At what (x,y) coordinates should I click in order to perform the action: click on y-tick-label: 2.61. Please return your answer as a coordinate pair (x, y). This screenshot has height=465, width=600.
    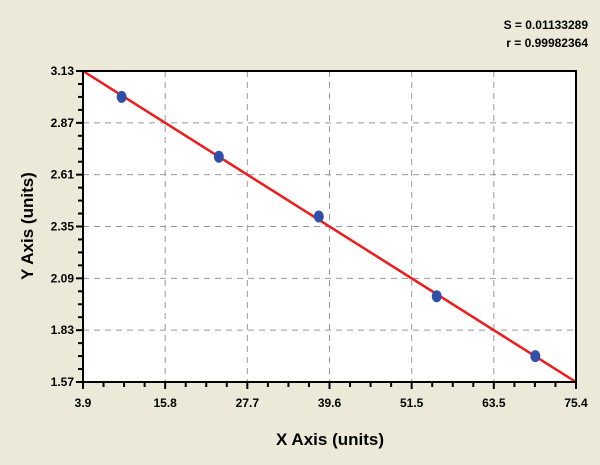
    Looking at the image, I should click on (63, 175).